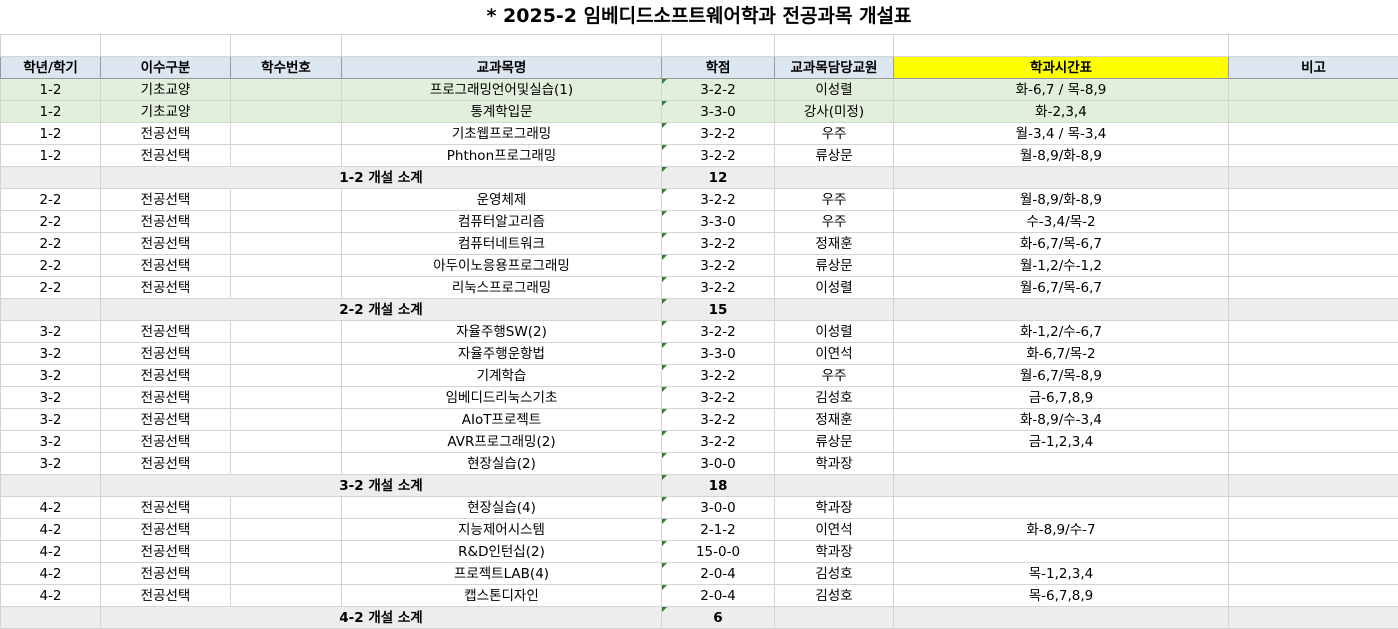 Image resolution: width=1398 pixels, height=629 pixels. I want to click on cell-timetable: 월-6,7/목-8,9, so click(1061, 376).